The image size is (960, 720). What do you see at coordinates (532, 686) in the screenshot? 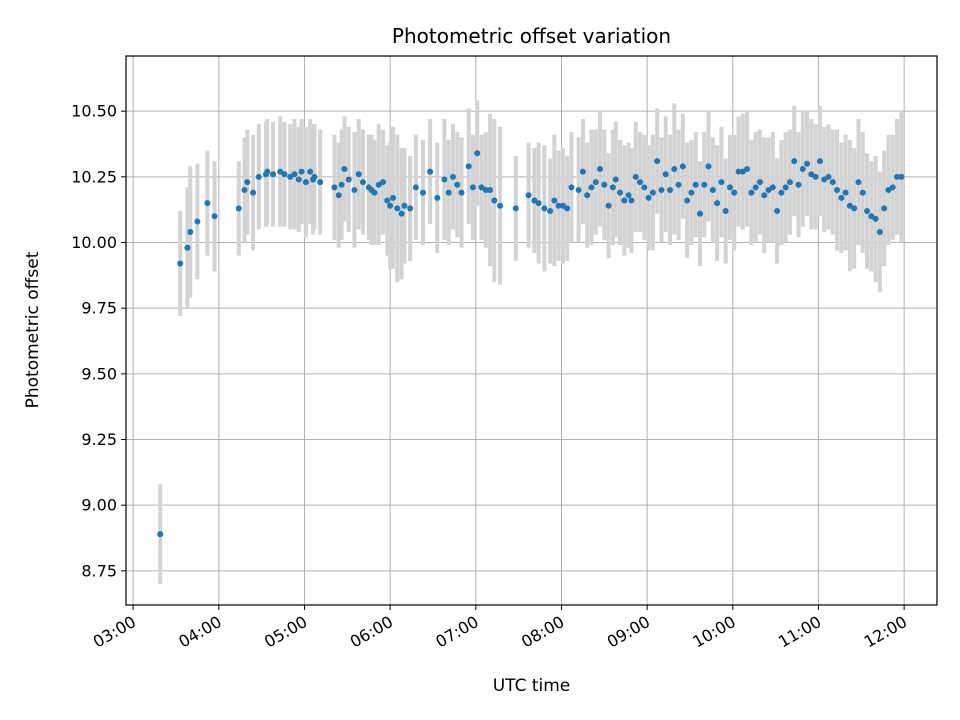
I see `x-axis-label: UTC time` at bounding box center [532, 686].